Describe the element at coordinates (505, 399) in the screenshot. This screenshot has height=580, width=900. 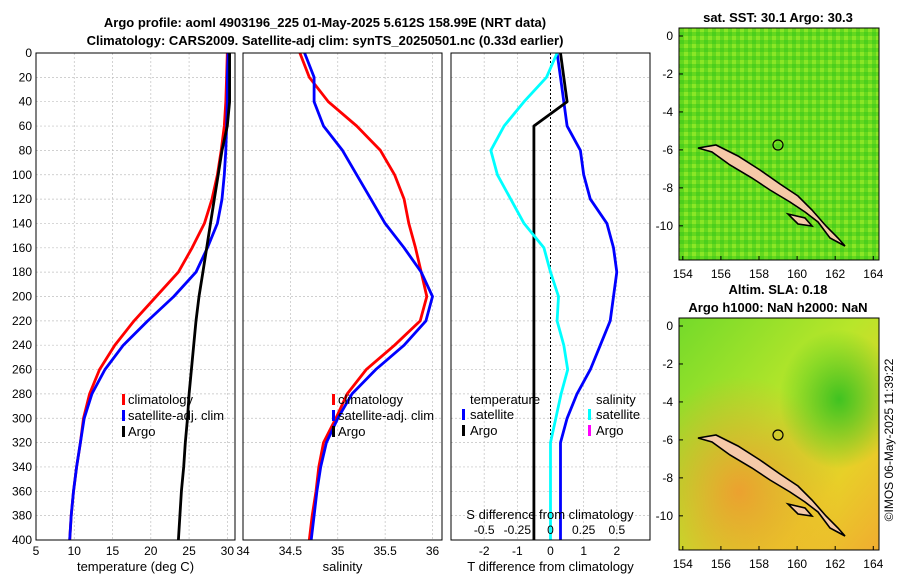
I see `legend-title-temperature: temperature` at that location.